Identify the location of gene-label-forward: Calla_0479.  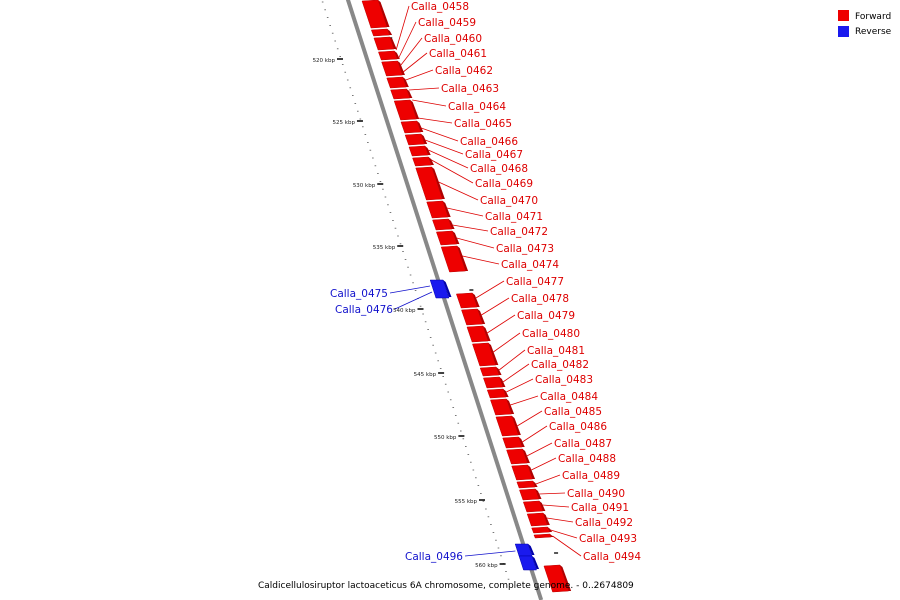
(546, 316).